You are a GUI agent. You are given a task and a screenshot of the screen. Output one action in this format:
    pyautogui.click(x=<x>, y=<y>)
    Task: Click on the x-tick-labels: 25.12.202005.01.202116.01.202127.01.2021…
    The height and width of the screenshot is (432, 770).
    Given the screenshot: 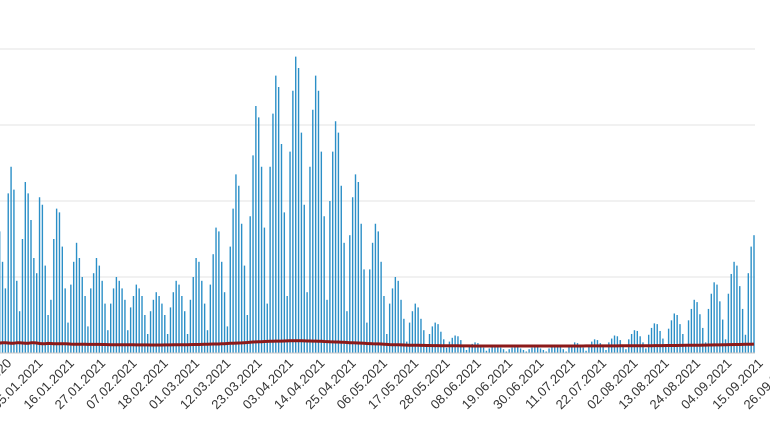 What is the action you would take?
    pyautogui.click(x=385, y=384)
    